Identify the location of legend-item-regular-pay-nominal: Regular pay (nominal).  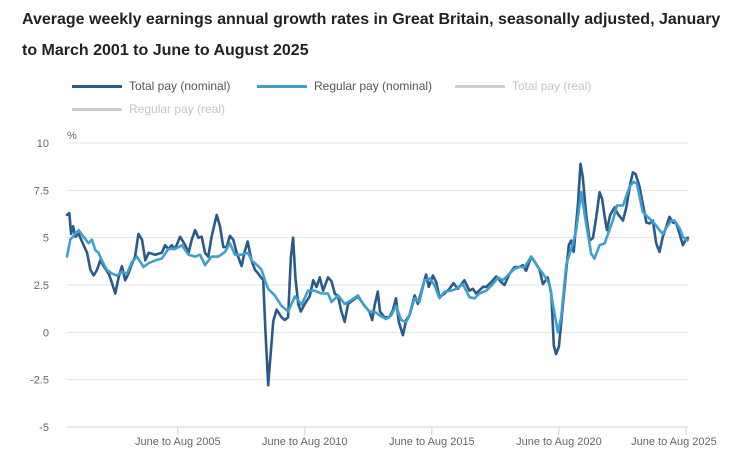
(344, 86).